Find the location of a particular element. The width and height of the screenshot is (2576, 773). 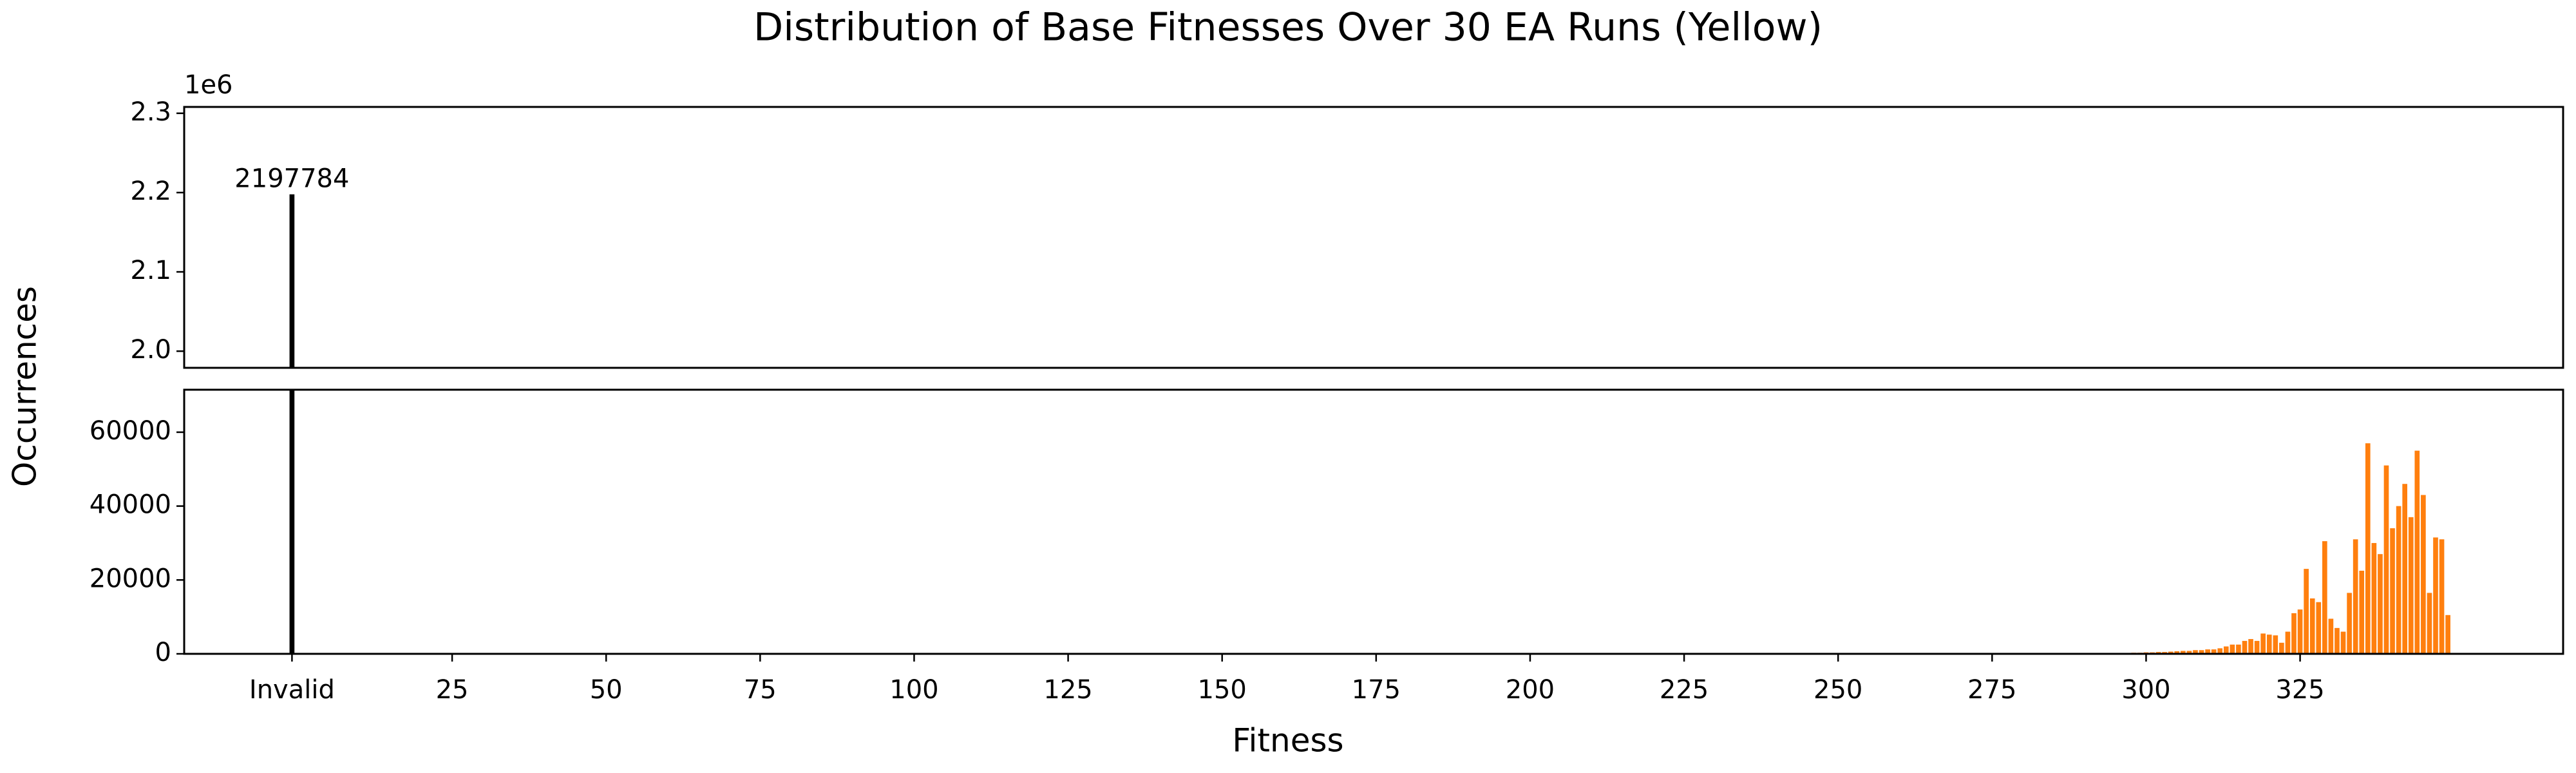

y-tick-label: 40000 is located at coordinates (130, 505).